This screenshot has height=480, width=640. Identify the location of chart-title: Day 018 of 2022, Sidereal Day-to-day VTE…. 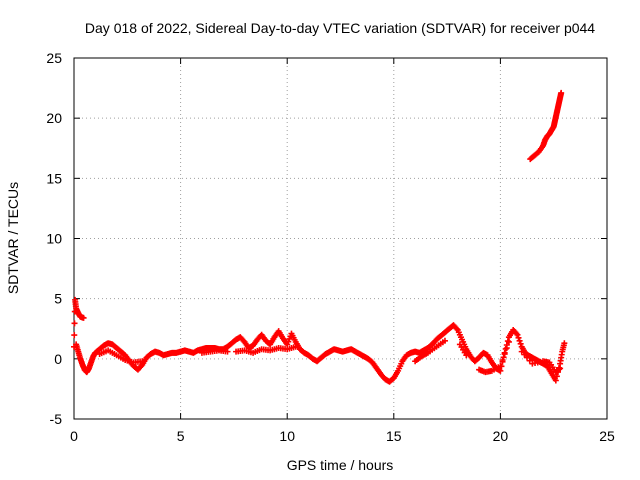
(340, 28).